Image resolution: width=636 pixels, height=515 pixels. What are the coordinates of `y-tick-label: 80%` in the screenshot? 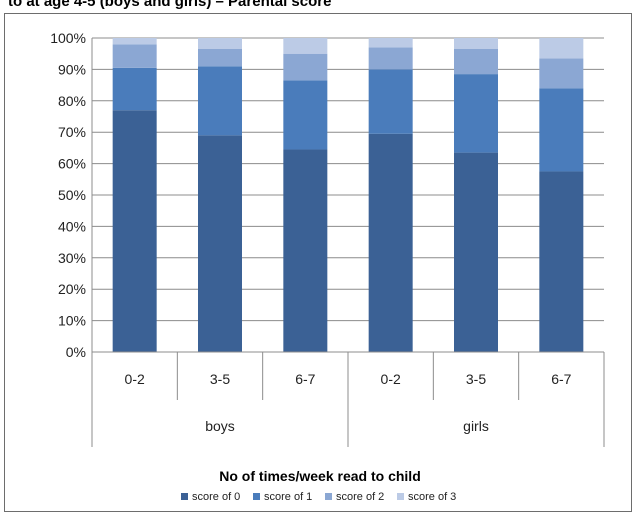 It's located at (72, 101).